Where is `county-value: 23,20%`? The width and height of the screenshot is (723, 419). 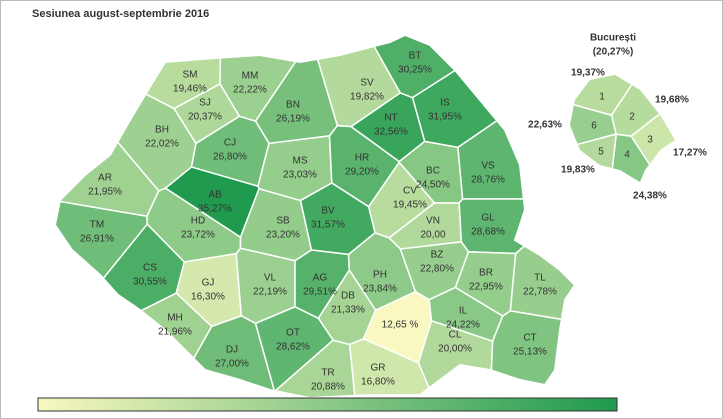
county-value: 23,20% is located at coordinates (283, 235).